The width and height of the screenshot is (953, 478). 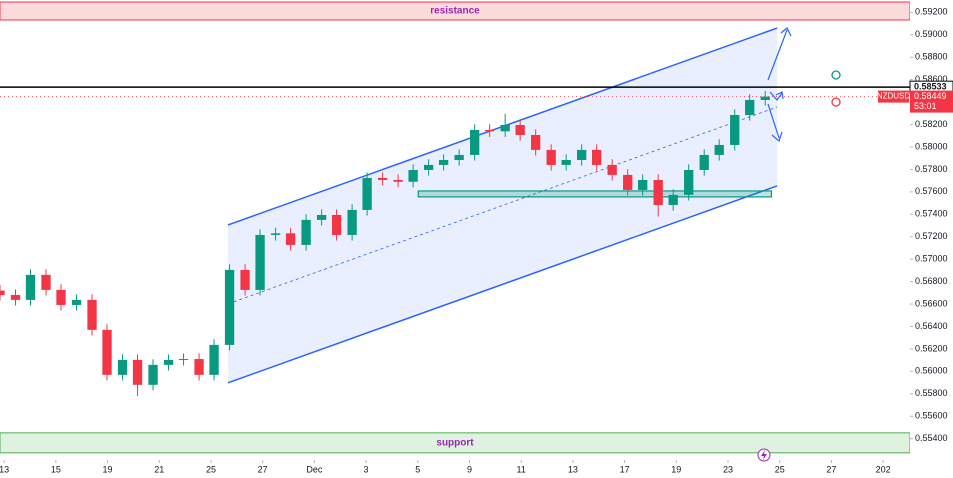 I want to click on marker-red, so click(x=836, y=102).